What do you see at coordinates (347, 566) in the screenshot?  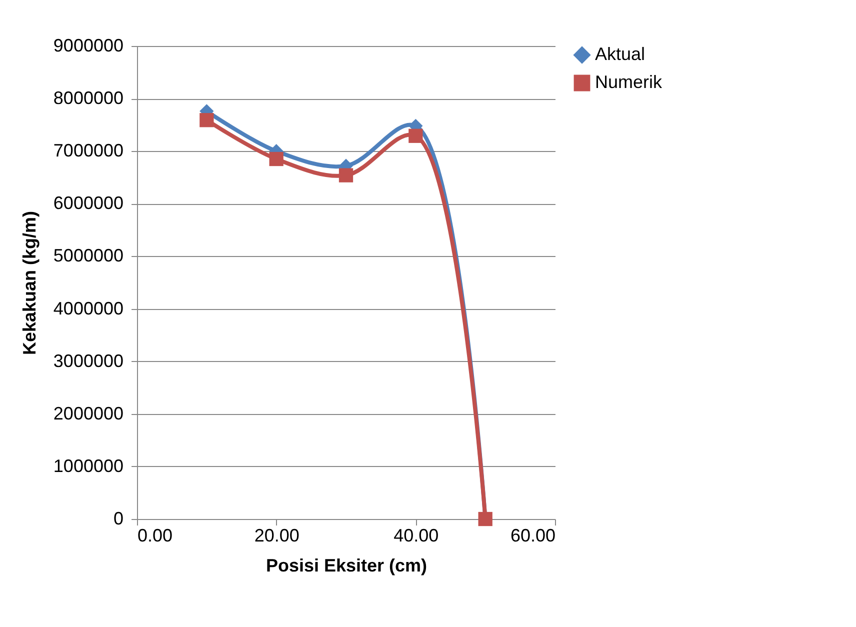 I see `x-axis-title: Posisi Eksiter (cm)` at bounding box center [347, 566].